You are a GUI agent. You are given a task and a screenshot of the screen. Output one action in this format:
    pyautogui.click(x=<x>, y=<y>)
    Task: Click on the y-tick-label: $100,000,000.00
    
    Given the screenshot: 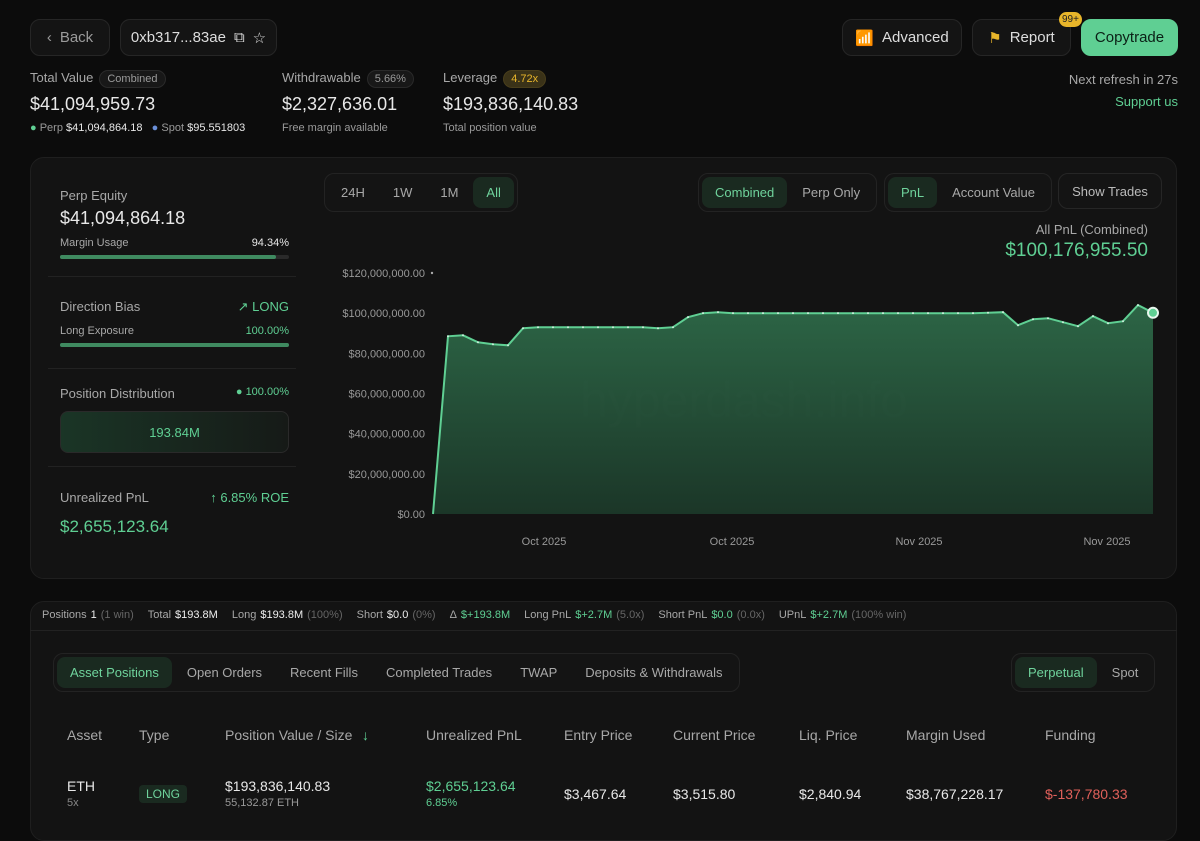 What is the action you would take?
    pyautogui.click(x=383, y=314)
    